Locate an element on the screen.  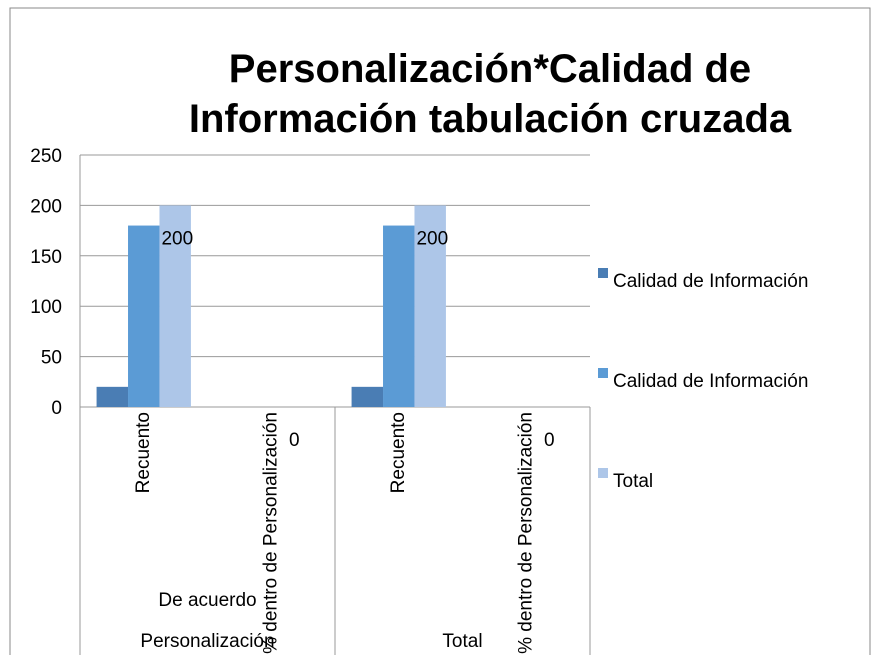
outer-group-label: Total is located at coordinates (462, 641).